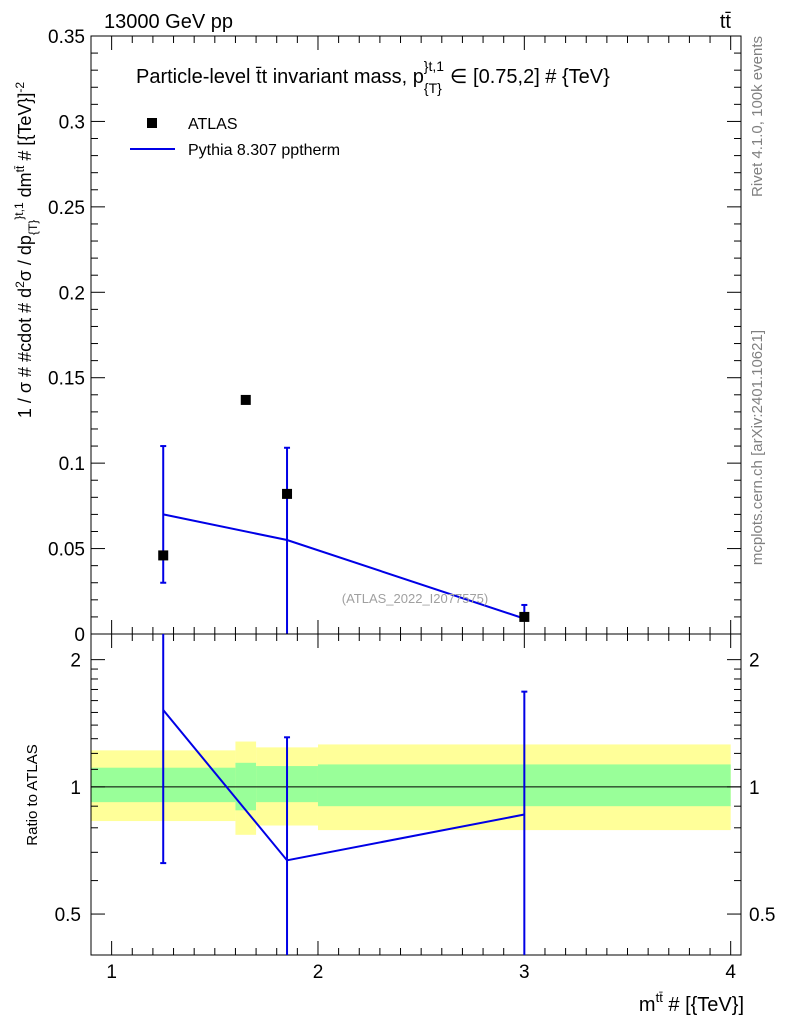 The image size is (786, 1024). Describe the element at coordinates (754, 661) in the screenshot. I see `ratio-y-tick-label-right: 2` at that location.